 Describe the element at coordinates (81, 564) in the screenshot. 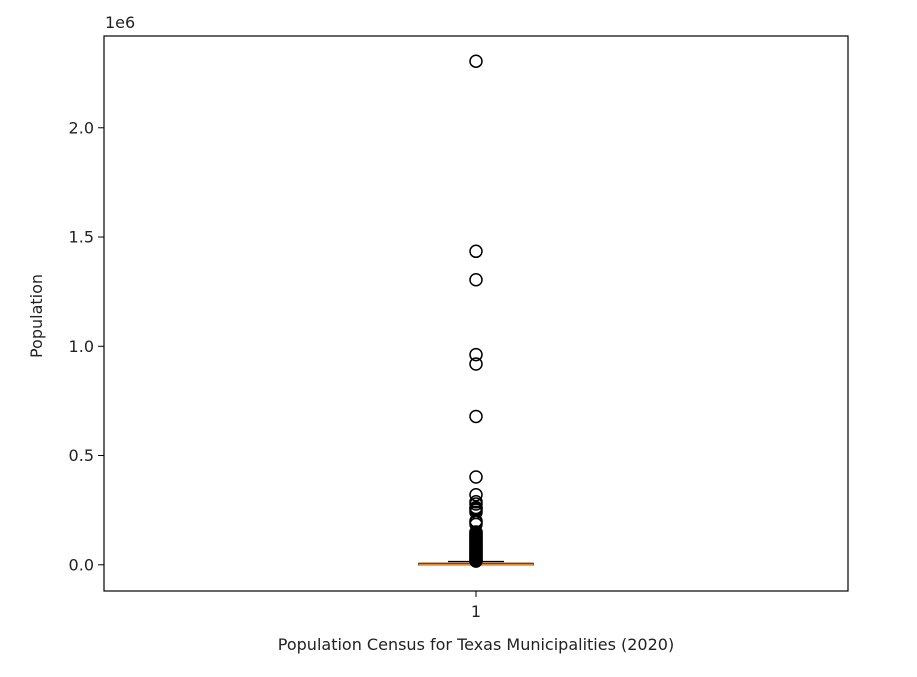

I see `y-tick-label: 0.0` at that location.